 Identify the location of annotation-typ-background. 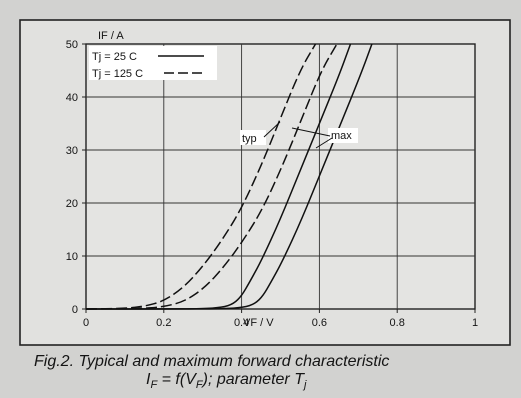
(253, 137).